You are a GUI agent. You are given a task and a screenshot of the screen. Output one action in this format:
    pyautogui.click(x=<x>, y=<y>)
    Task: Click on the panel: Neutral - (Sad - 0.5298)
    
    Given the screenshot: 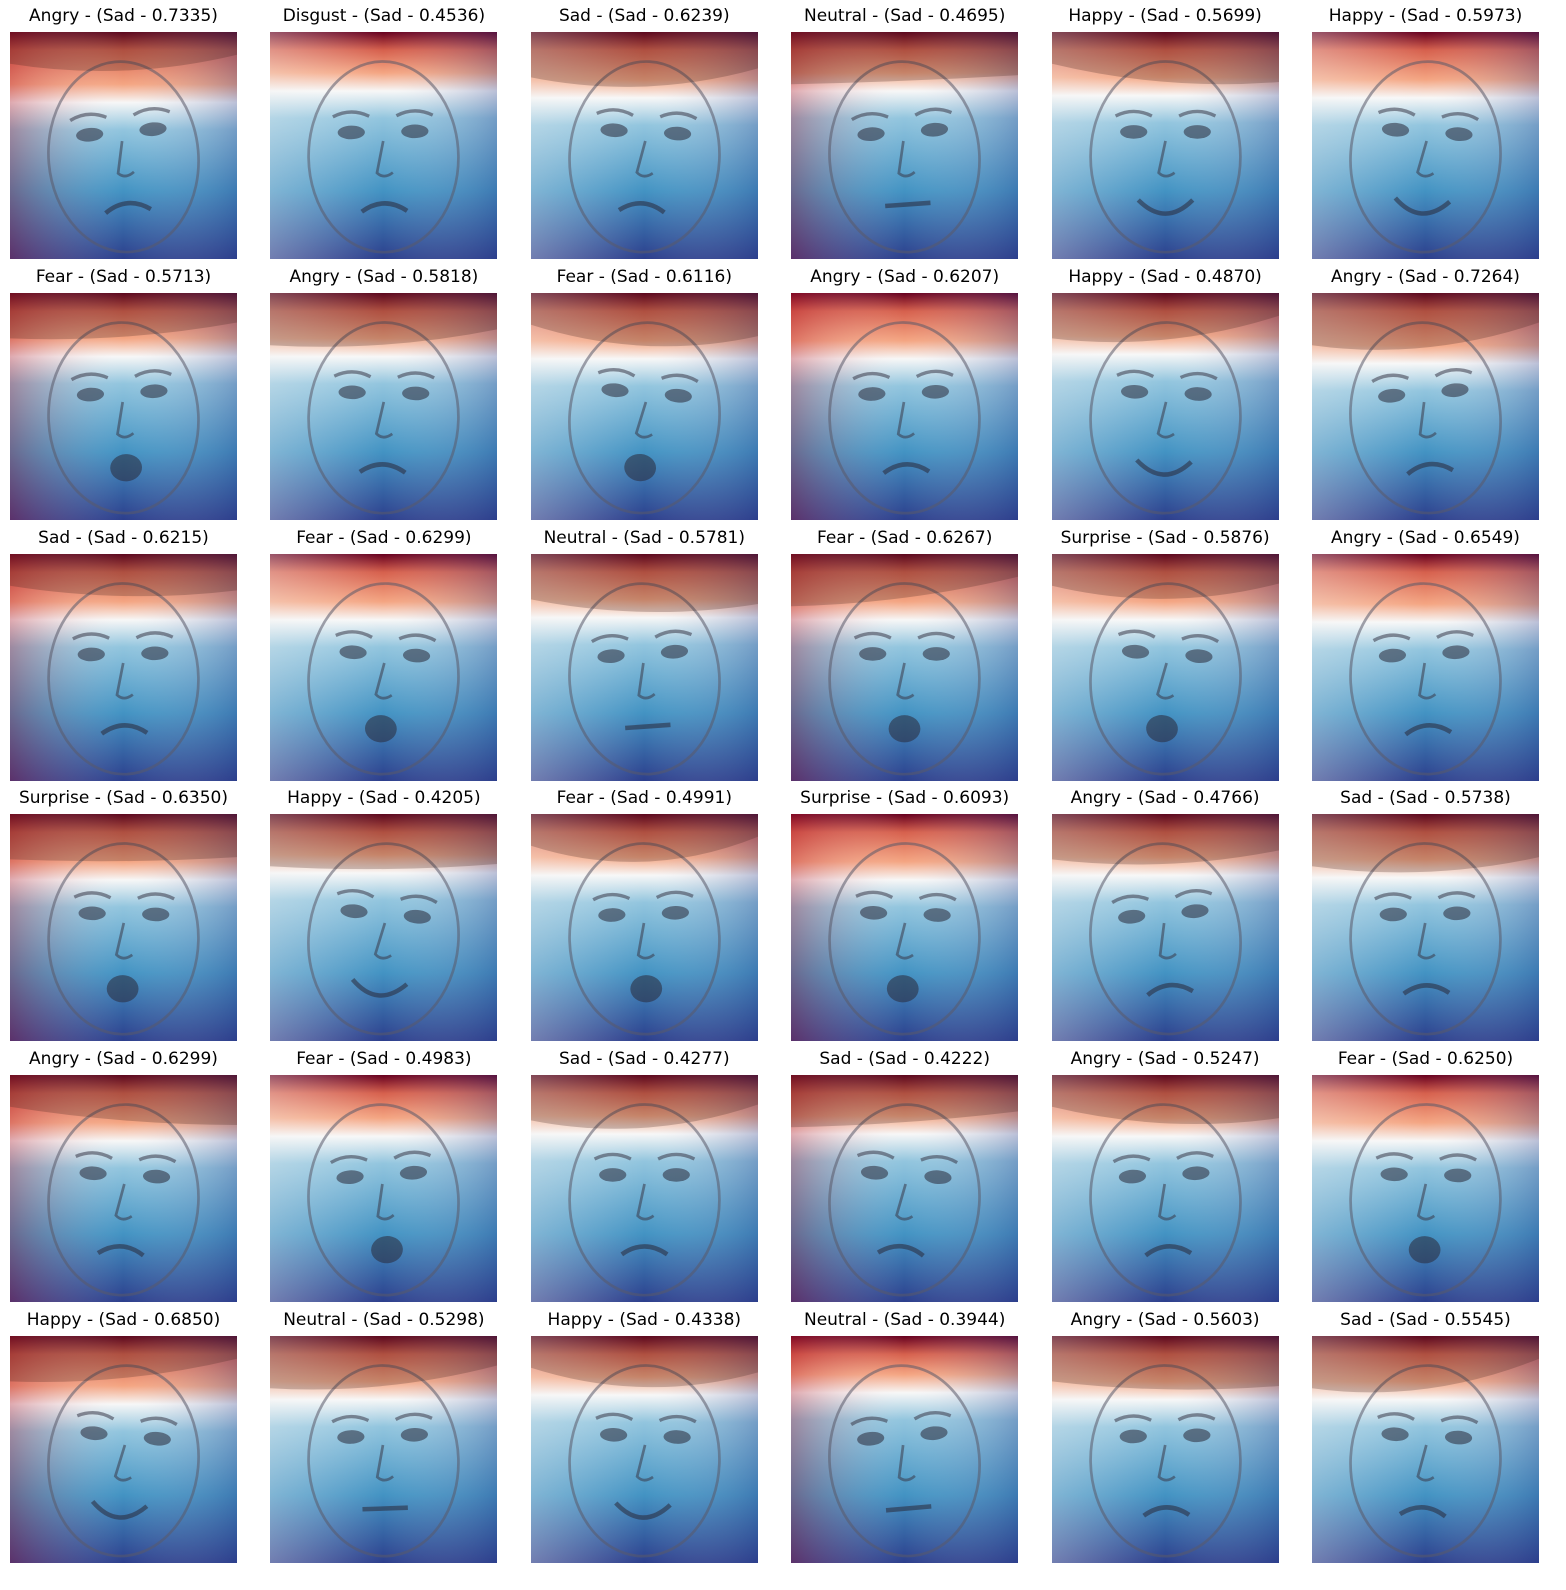 What is the action you would take?
    pyautogui.click(x=384, y=1436)
    